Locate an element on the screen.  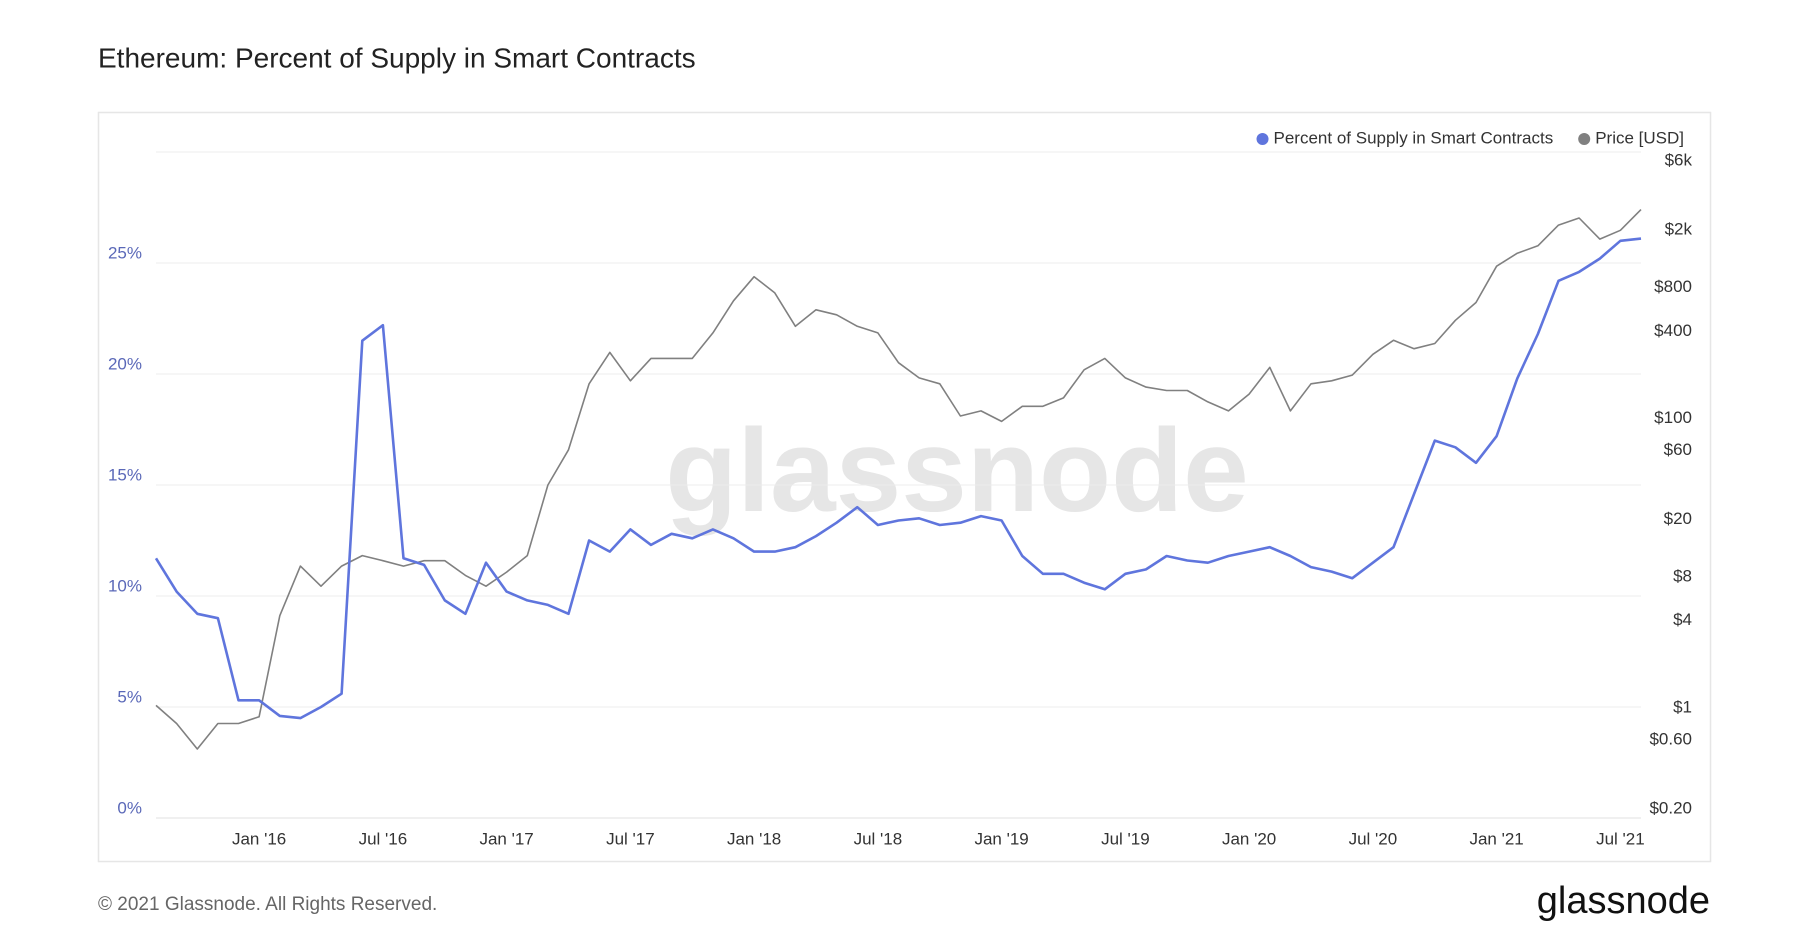
x-tick-label: Jul '21 is located at coordinates (1620, 838).